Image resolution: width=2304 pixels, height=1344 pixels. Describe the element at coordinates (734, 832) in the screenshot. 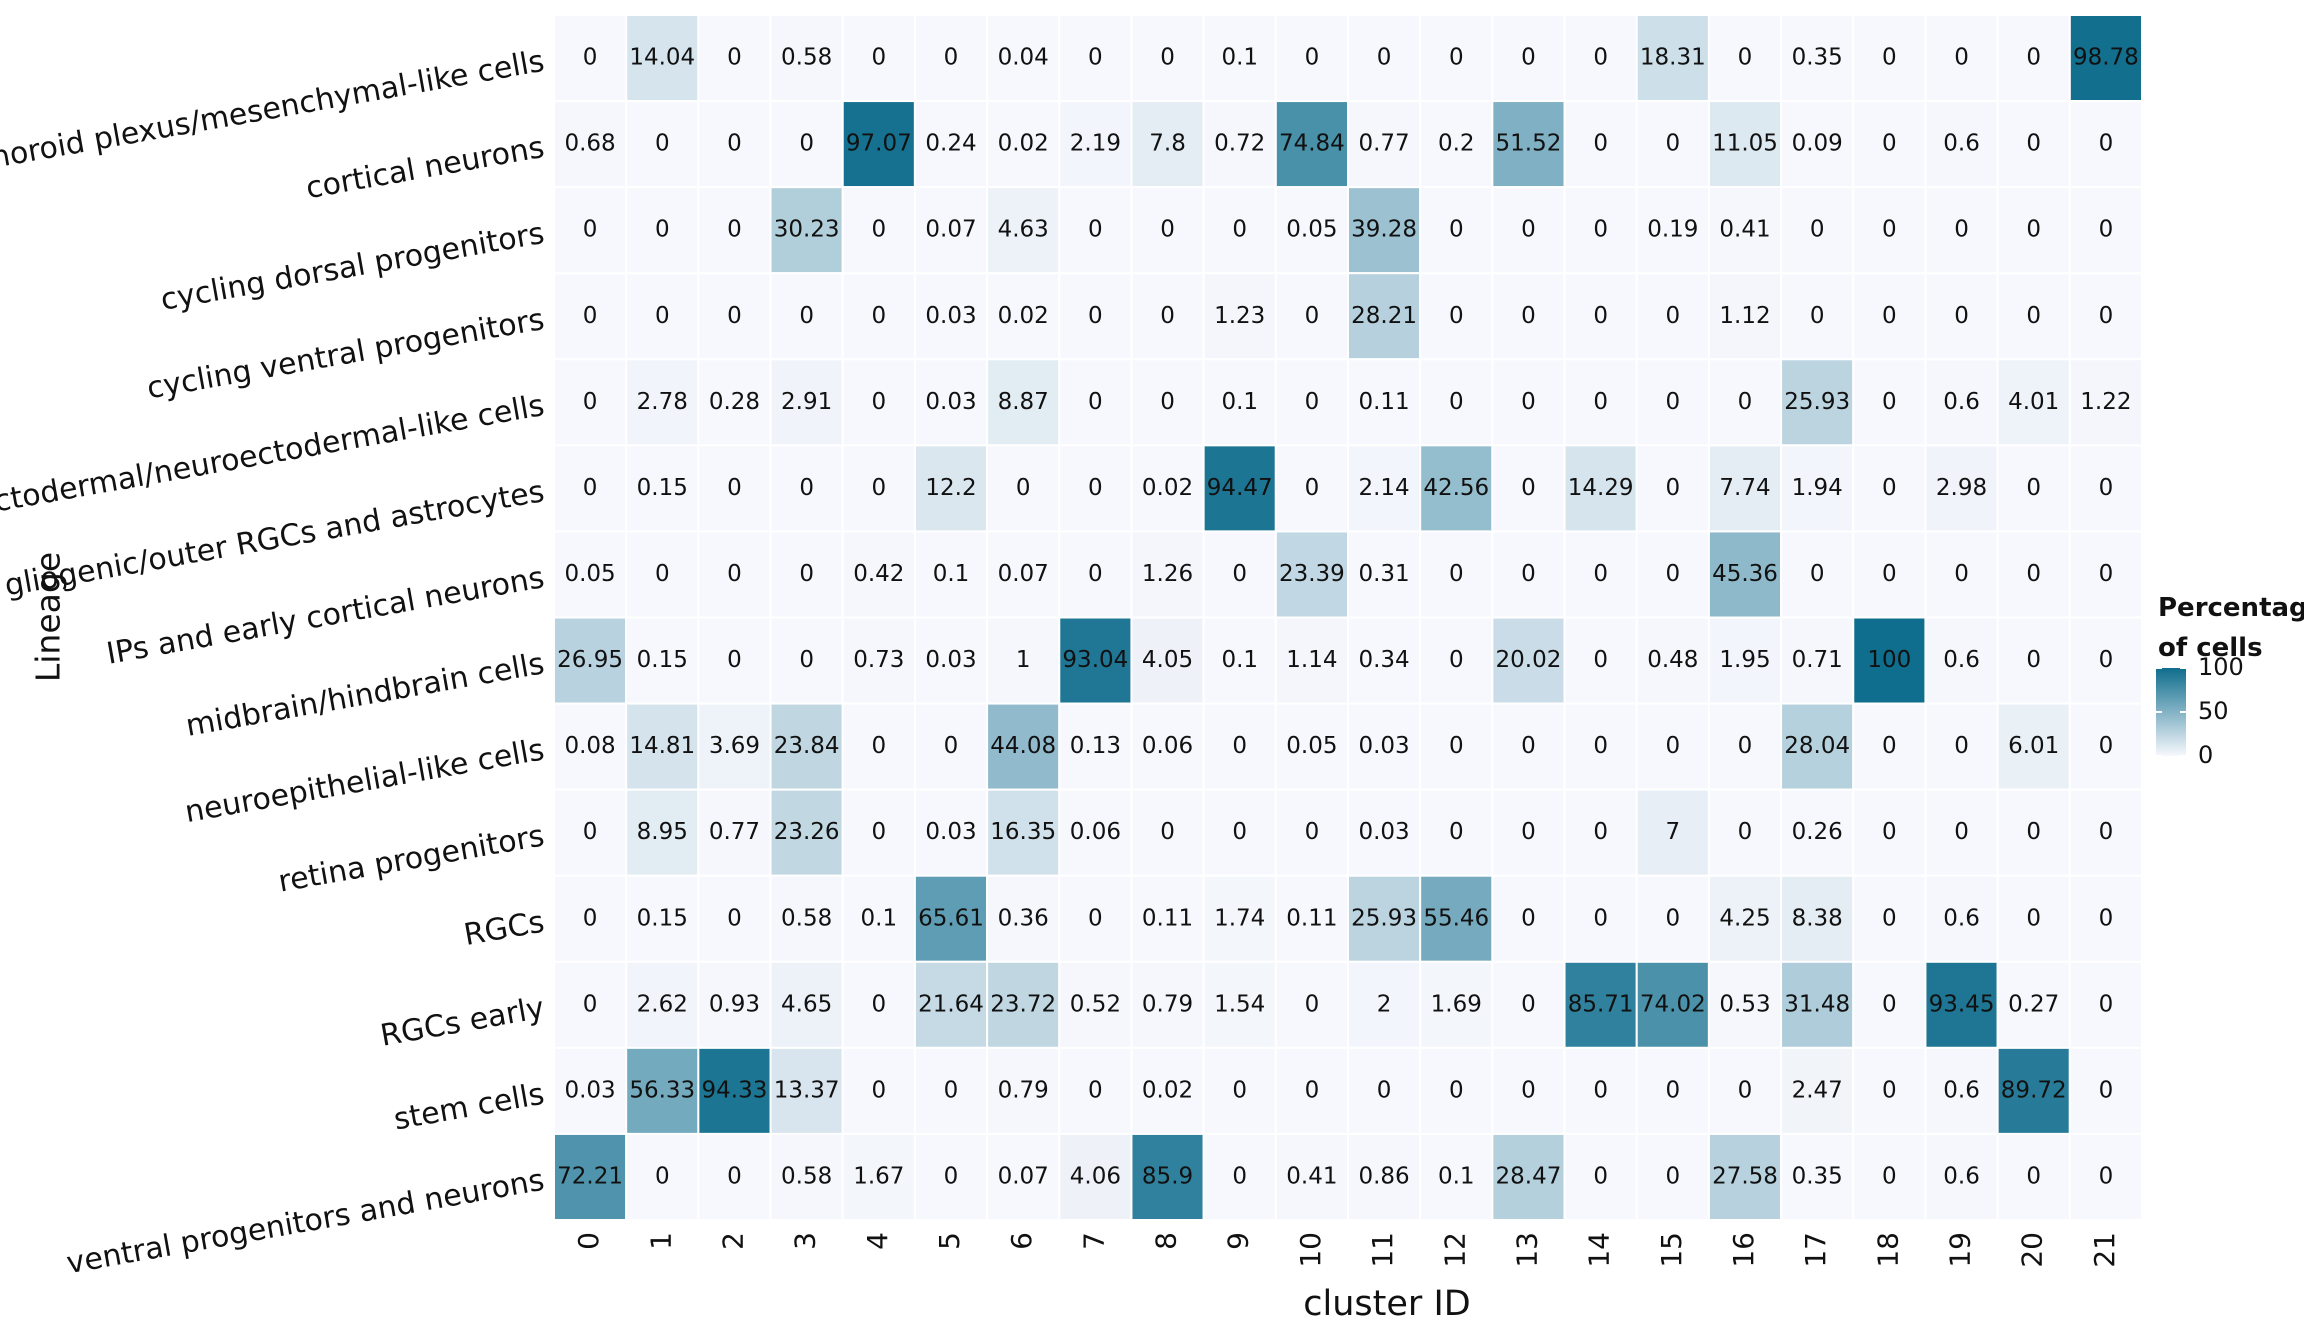

I see `value-label: 0.77` at that location.